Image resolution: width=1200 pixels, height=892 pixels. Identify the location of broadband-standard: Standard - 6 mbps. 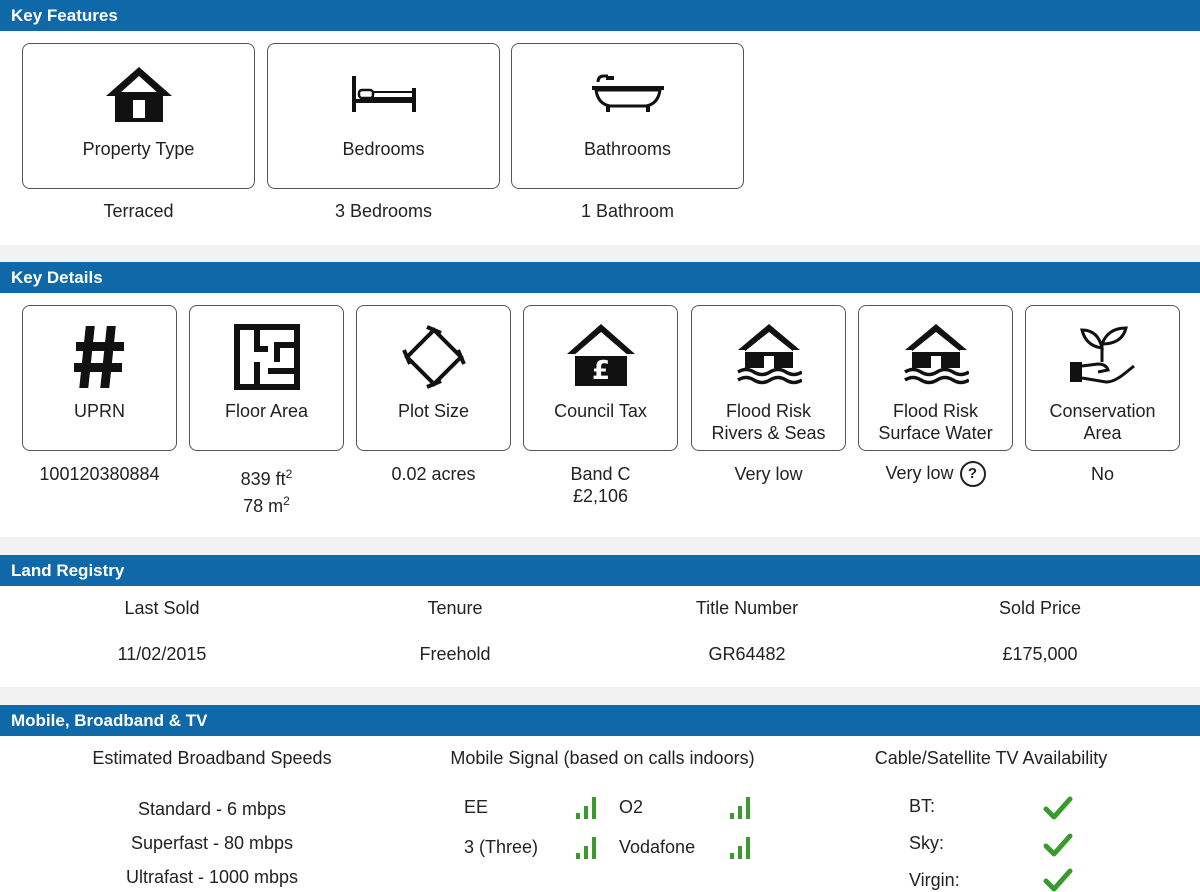
(212, 809).